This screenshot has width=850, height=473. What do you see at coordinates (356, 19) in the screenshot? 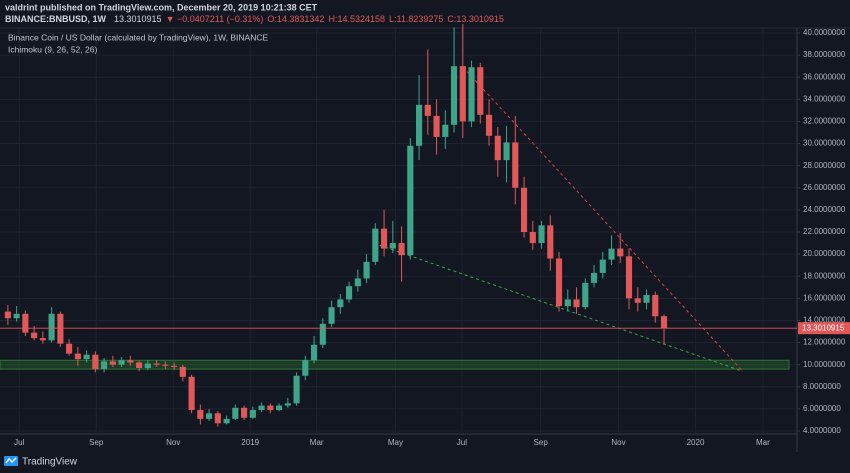
I see `high: H:14.5324158` at bounding box center [356, 19].